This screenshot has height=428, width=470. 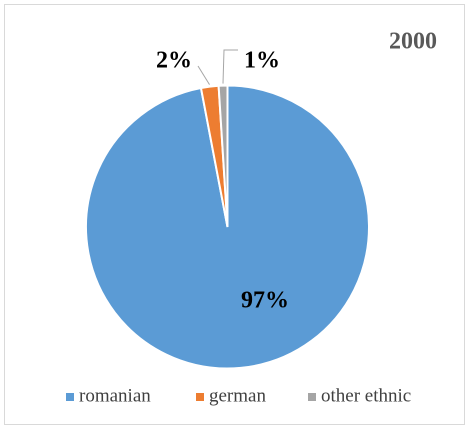 I want to click on data-label: 2%, so click(x=174, y=61).